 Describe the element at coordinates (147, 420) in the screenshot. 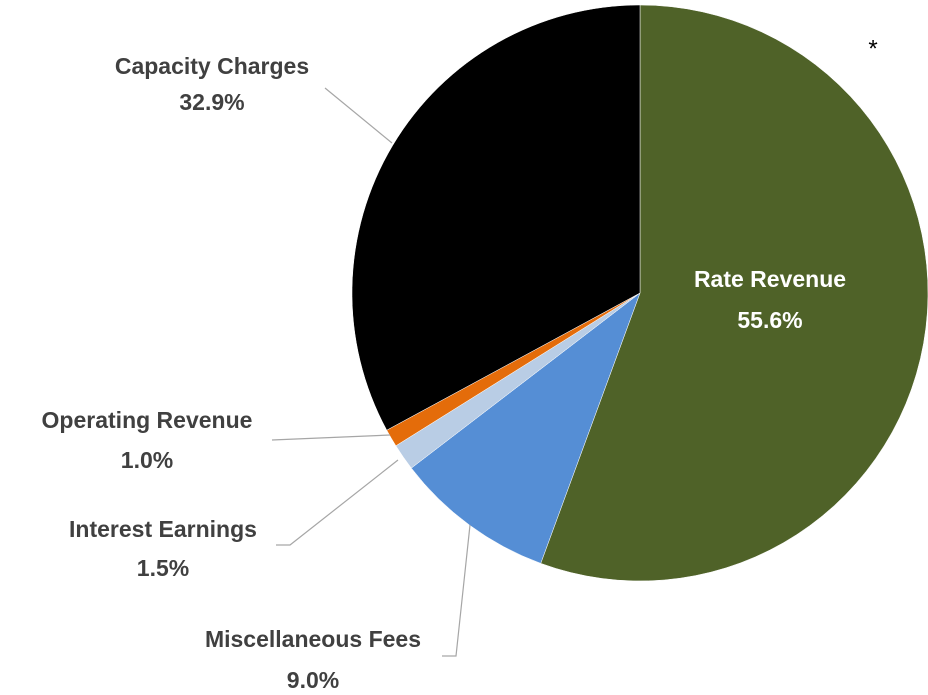

I see `slice-label: Operating Revenue` at that location.